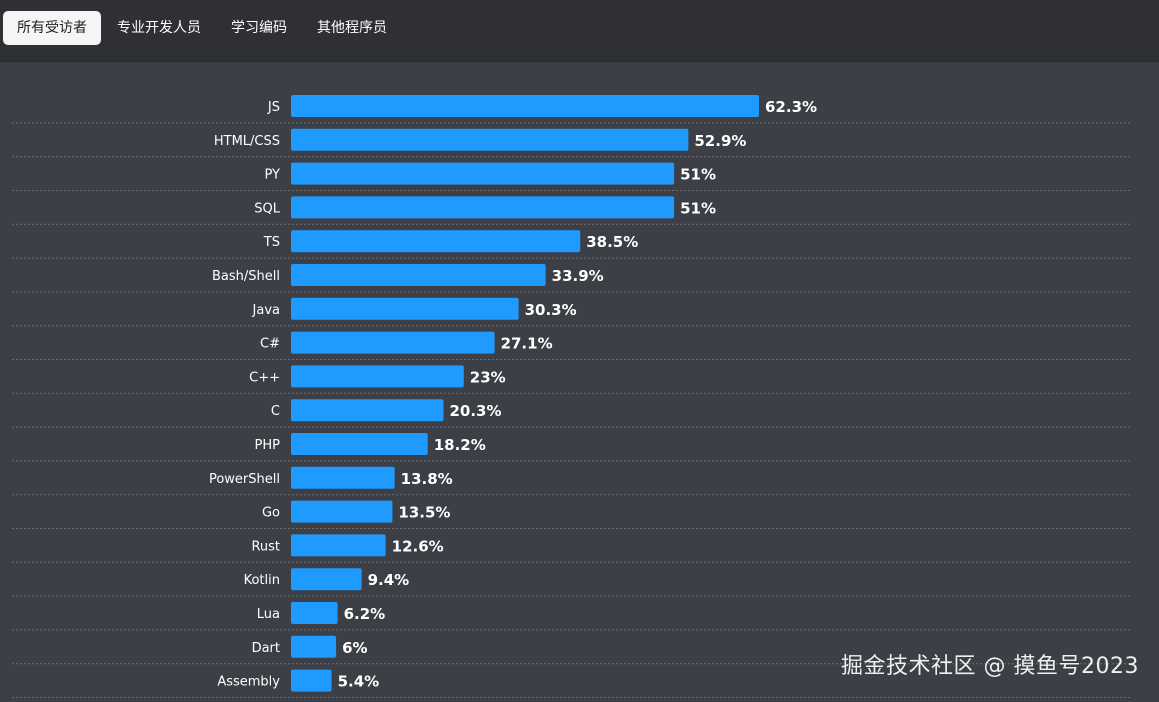 This screenshot has height=702, width=1159. What do you see at coordinates (248, 682) in the screenshot?
I see `category-label: Assembly` at bounding box center [248, 682].